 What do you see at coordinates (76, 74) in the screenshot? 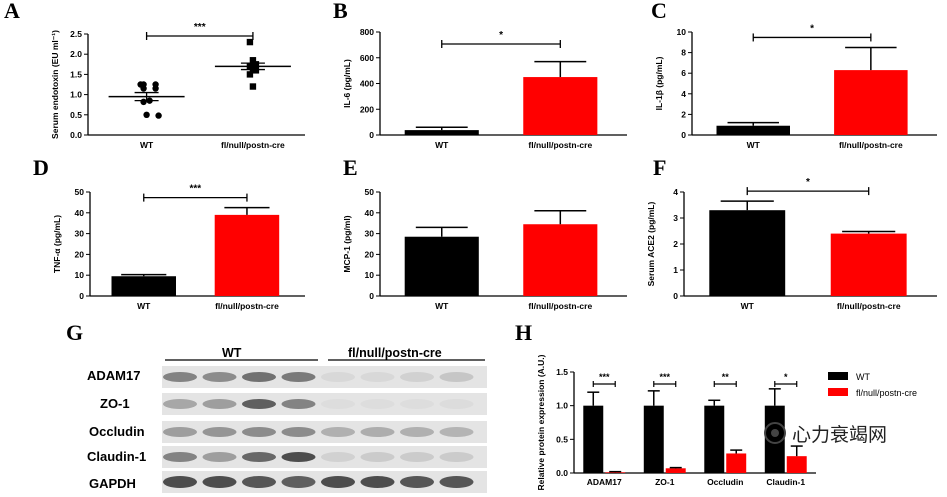
I see `panel-a-ytick-label: 1.5` at bounding box center [76, 74].